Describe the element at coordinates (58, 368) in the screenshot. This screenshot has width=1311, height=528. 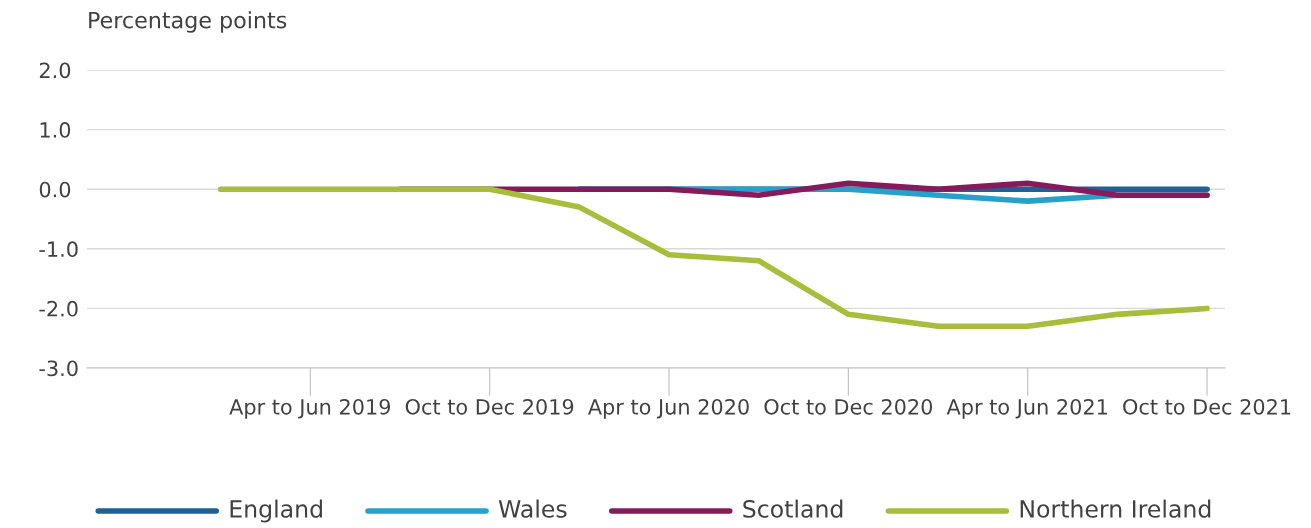
I see `y-tick-label: -3.0` at that location.